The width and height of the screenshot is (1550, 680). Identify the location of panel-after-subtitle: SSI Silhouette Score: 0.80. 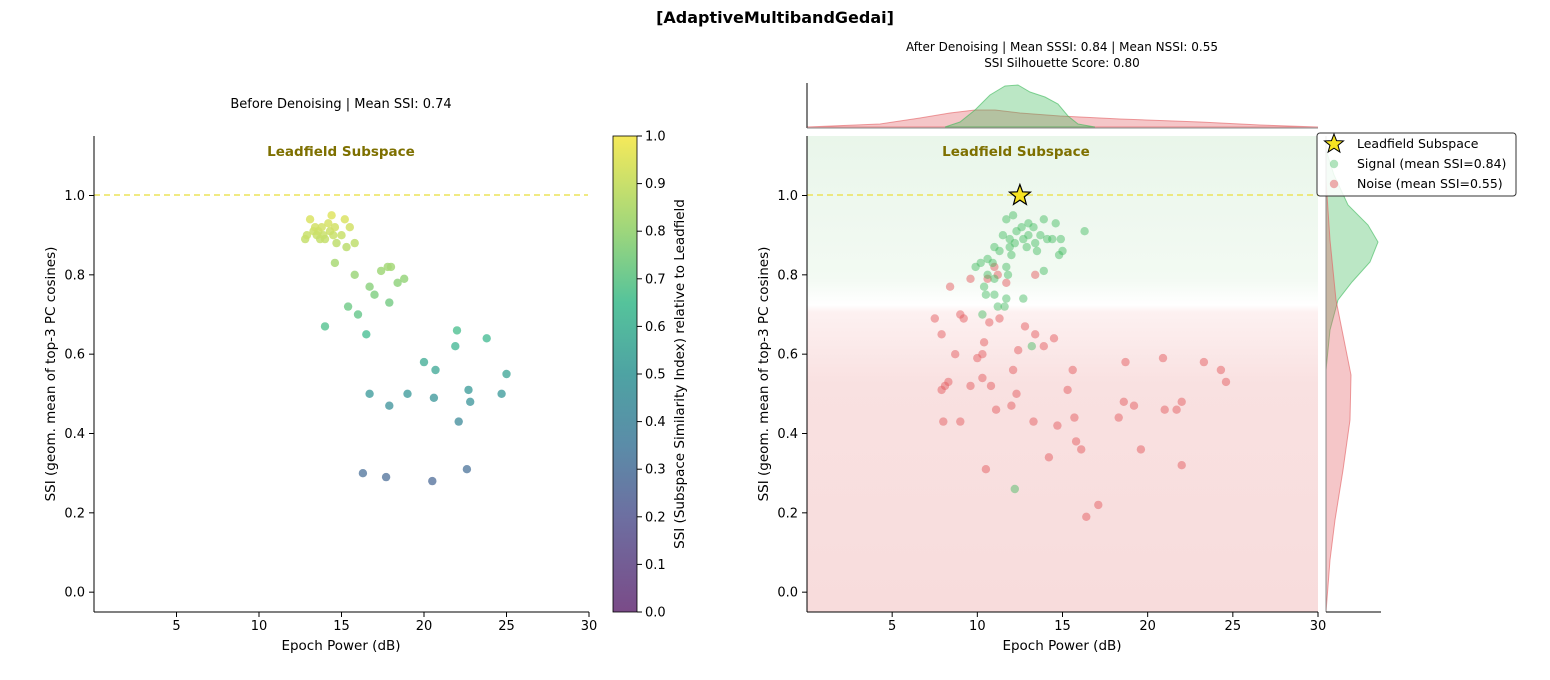
(1062, 63).